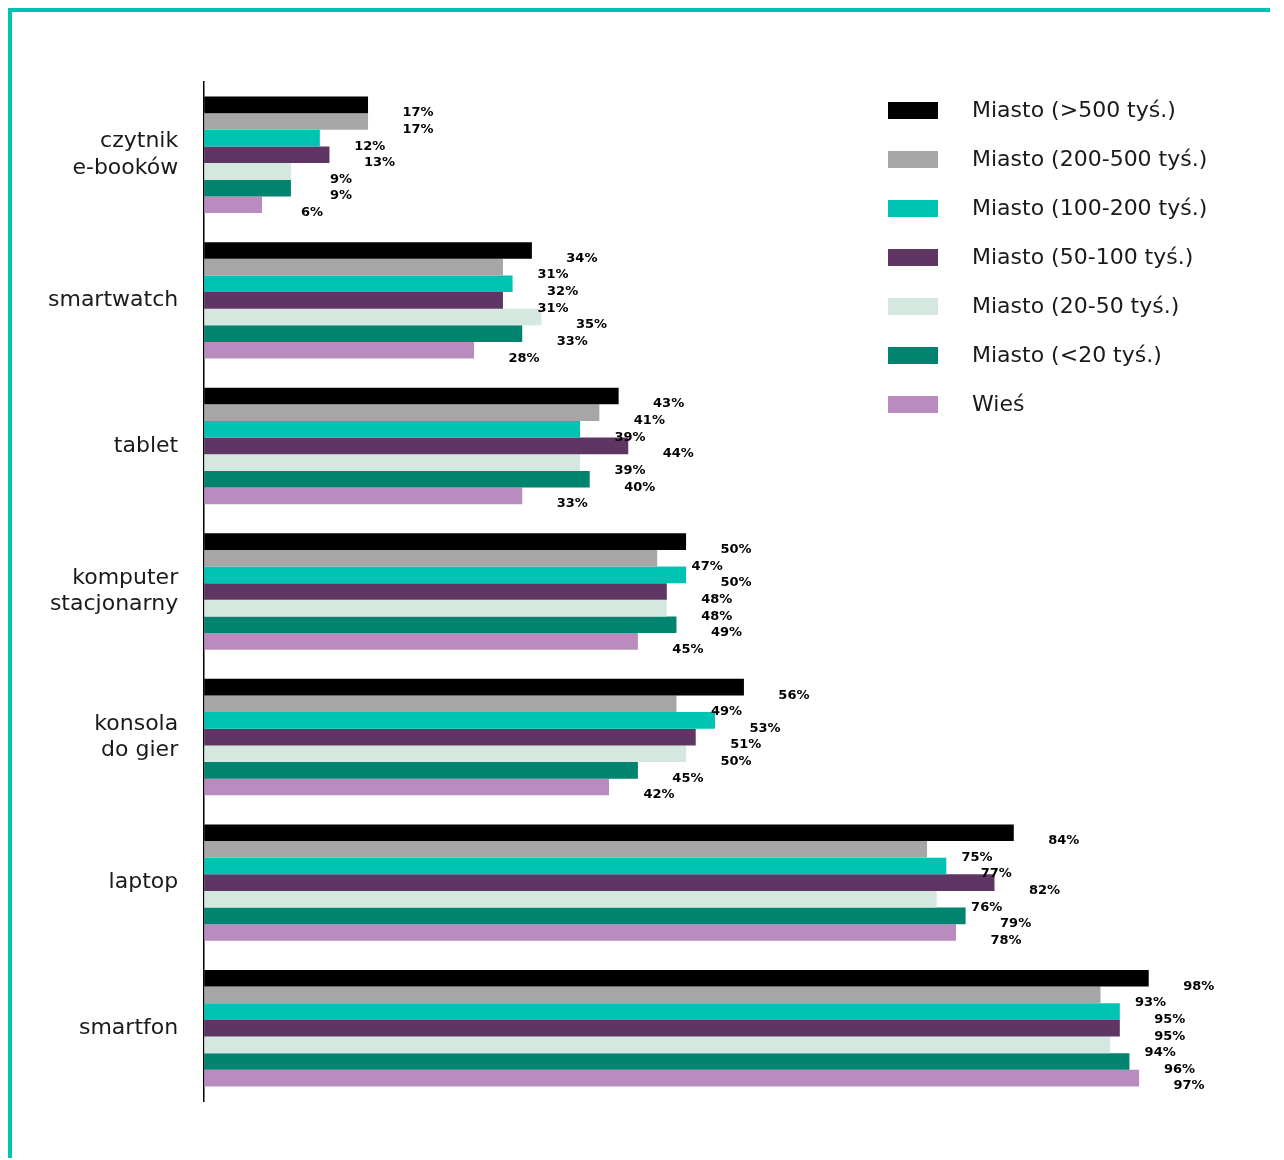  I want to click on legend-label: Miasto (100-200 tyś.), so click(1090, 207).